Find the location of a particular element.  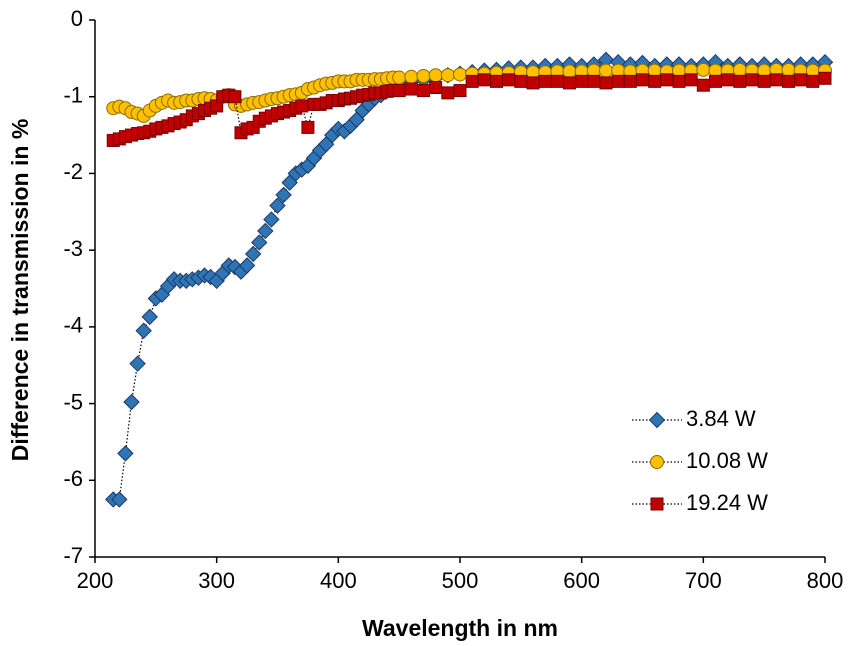

y-tick-label: -2 is located at coordinates (73, 171).